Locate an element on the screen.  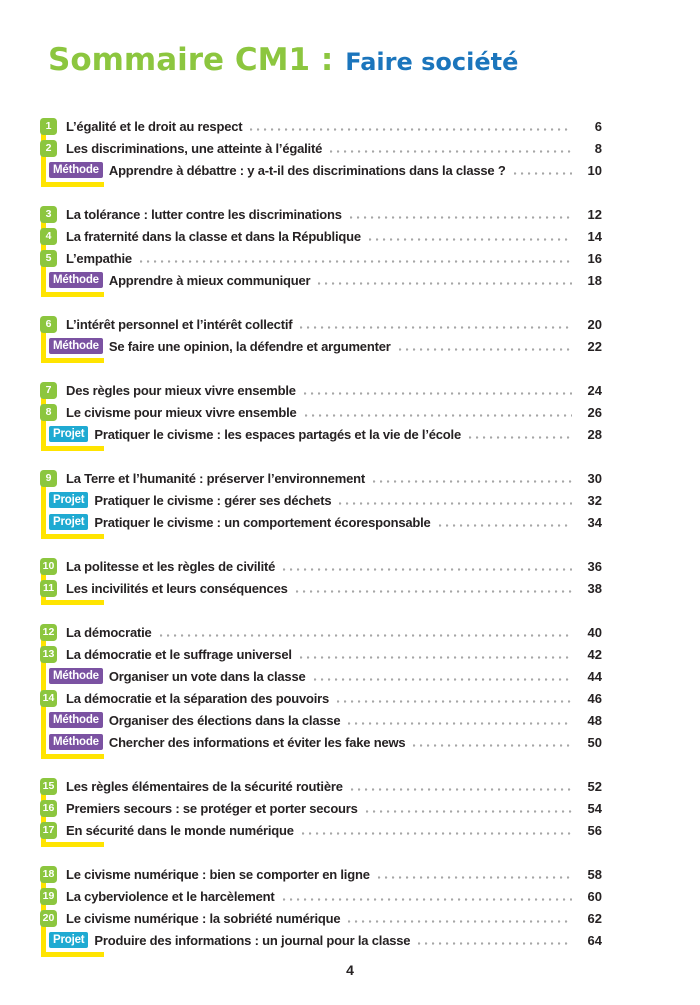
toc-page-number: 34 is located at coordinates (594, 522).